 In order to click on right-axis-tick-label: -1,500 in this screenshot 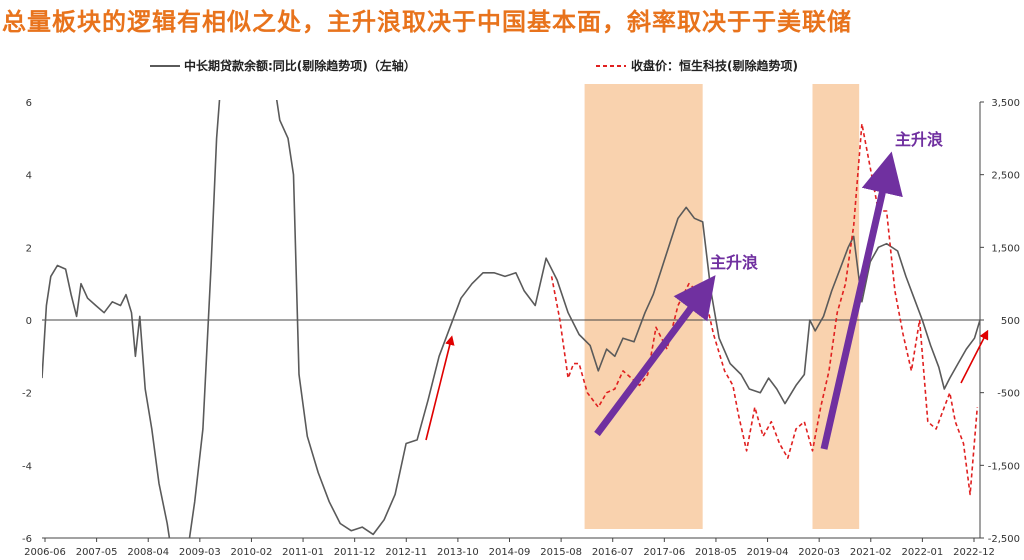, I will do `click(1004, 466)`.